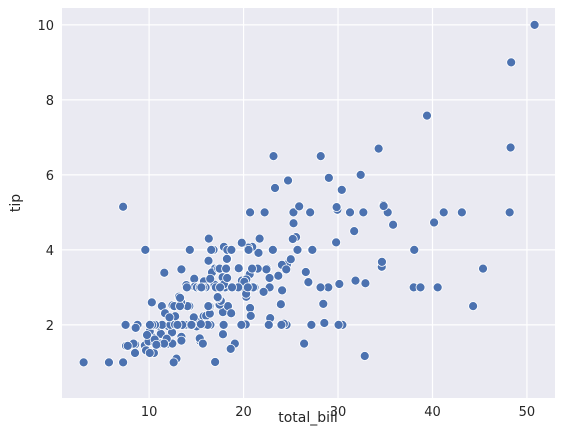 The height and width of the screenshot is (437, 566). What do you see at coordinates (50, 326) in the screenshot?
I see `y-tick-label: 2` at bounding box center [50, 326].